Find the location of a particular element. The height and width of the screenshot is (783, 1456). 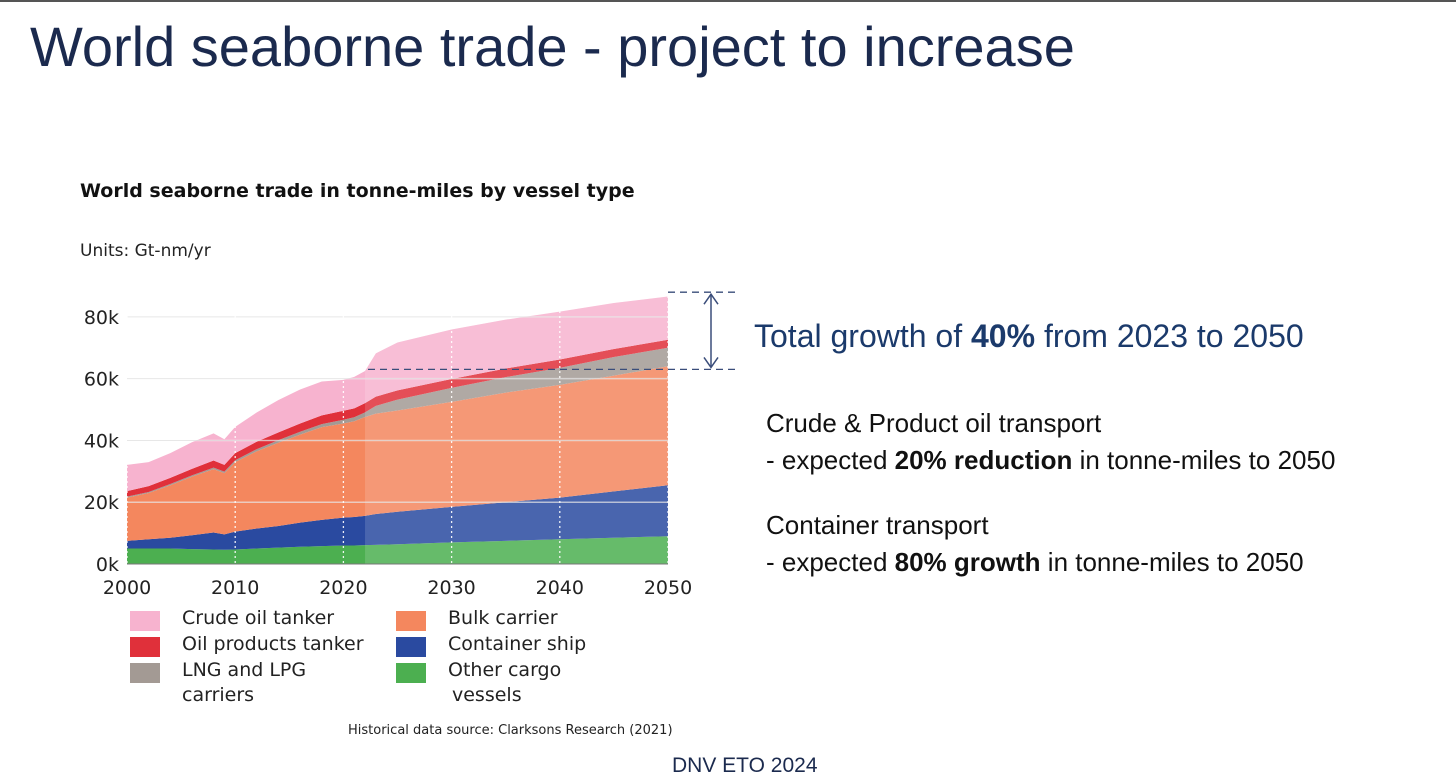

area-bulk-carrier is located at coordinates (397, 453).